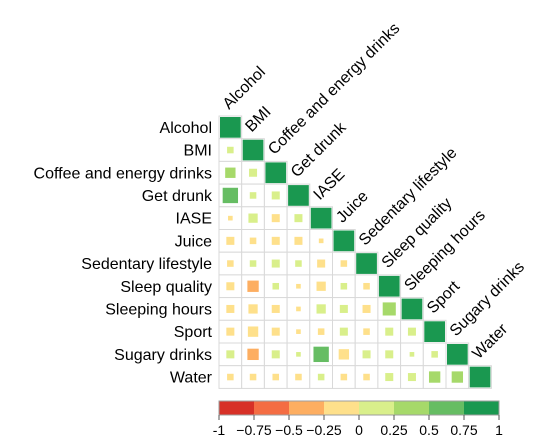 The image size is (550, 445). I want to click on colorbar-tick-label: 0, so click(359, 430).